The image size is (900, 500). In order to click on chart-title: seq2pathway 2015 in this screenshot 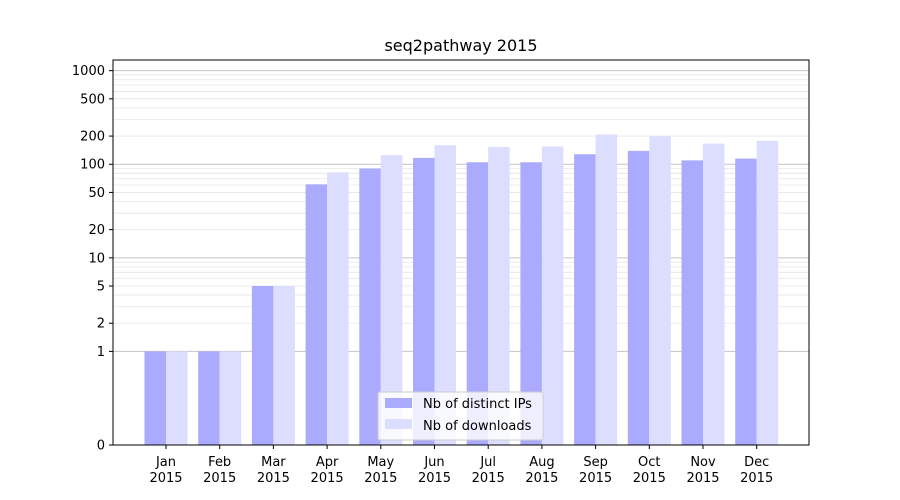, I will do `click(460, 45)`.